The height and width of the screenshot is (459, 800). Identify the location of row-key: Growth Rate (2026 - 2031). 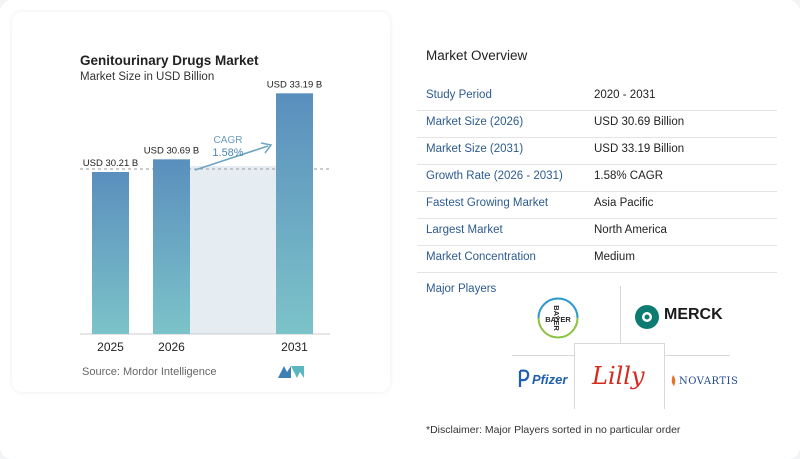
(494, 176).